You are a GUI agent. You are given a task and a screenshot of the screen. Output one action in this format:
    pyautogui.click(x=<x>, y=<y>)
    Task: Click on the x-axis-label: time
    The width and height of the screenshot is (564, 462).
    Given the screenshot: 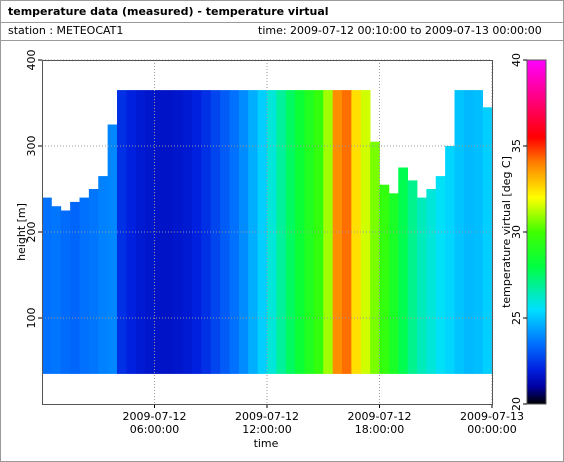 What is the action you would take?
    pyautogui.click(x=266, y=443)
    